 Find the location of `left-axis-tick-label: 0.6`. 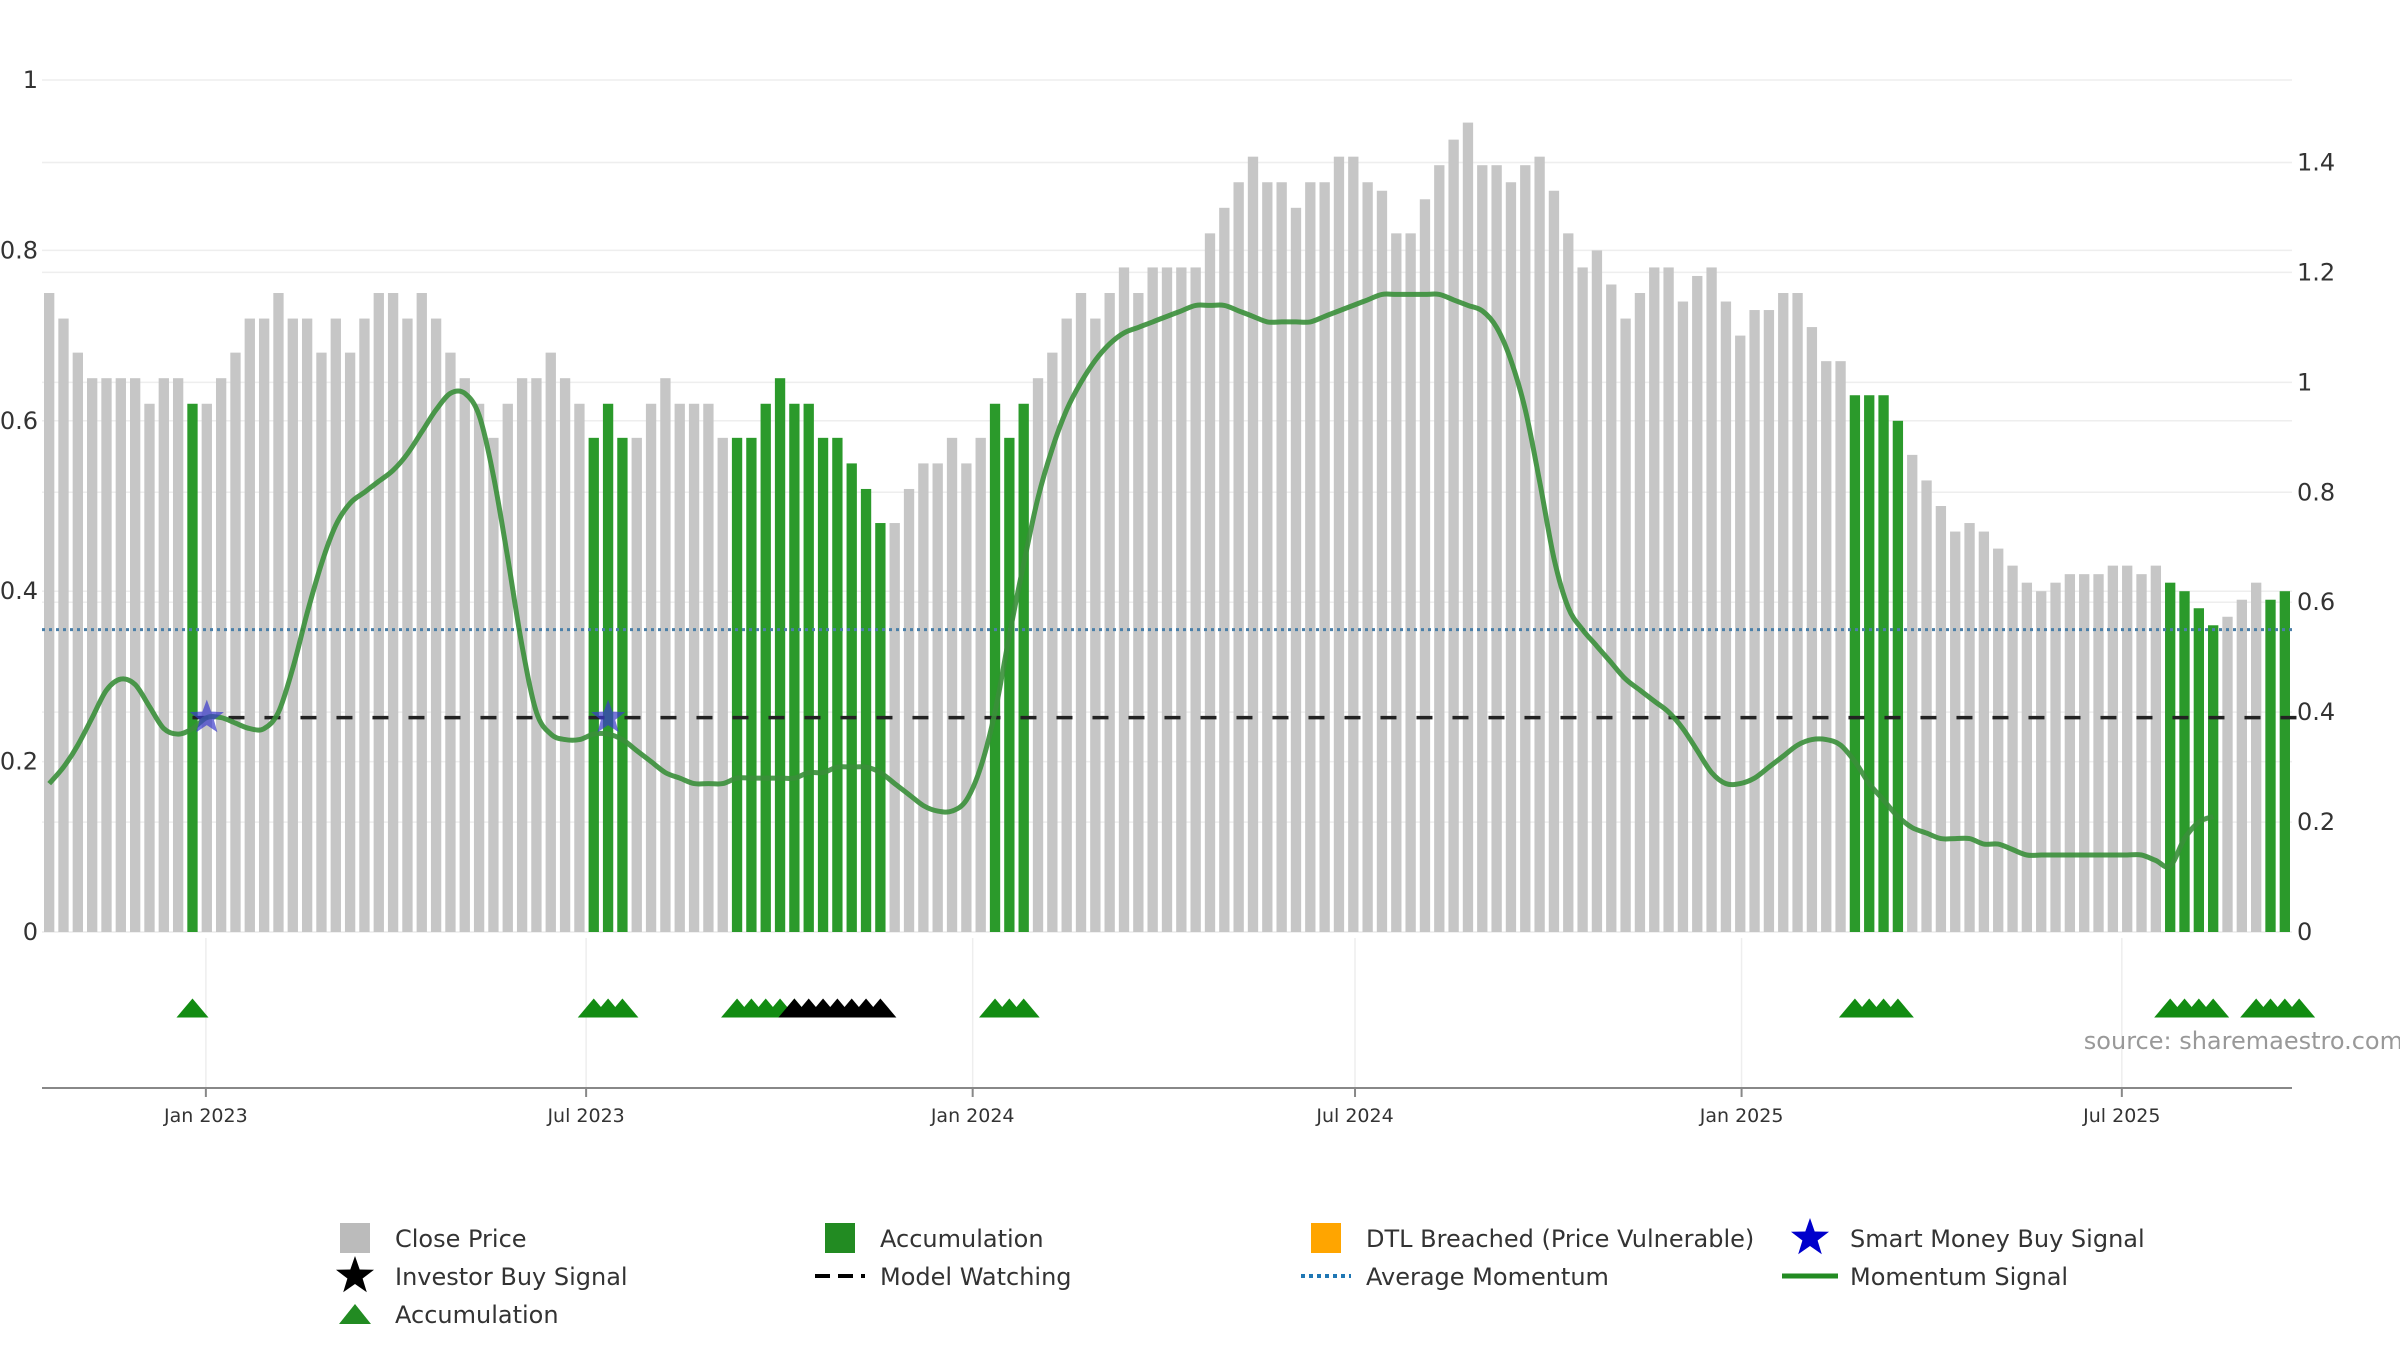

left-axis-tick-label: 0.6 is located at coordinates (19, 421).